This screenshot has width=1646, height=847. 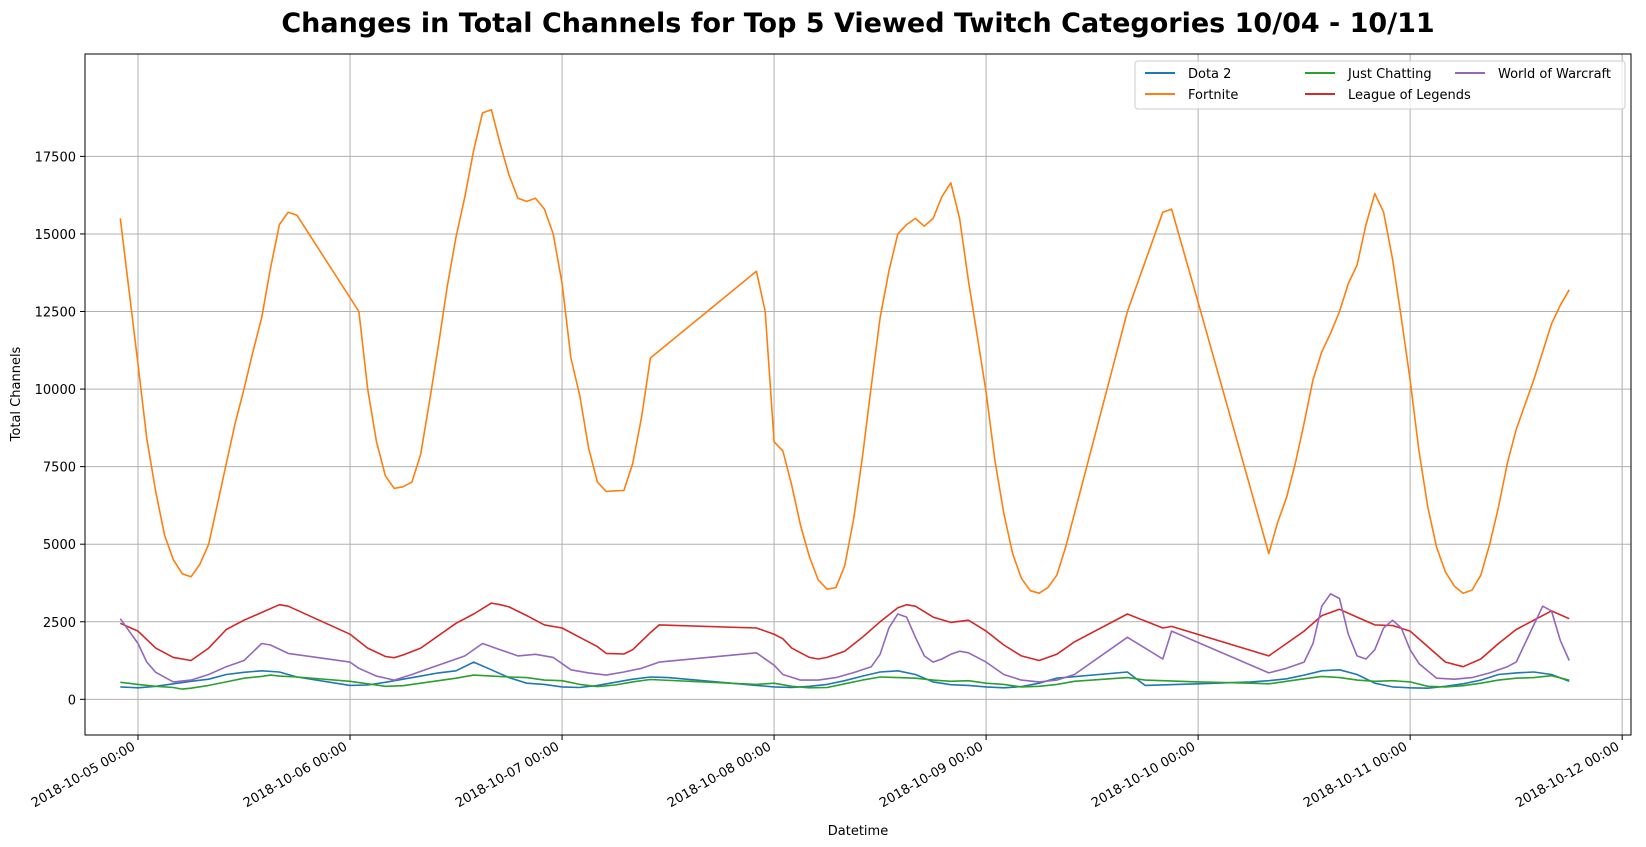 I want to click on y-tick-label: 5000, so click(x=59, y=545).